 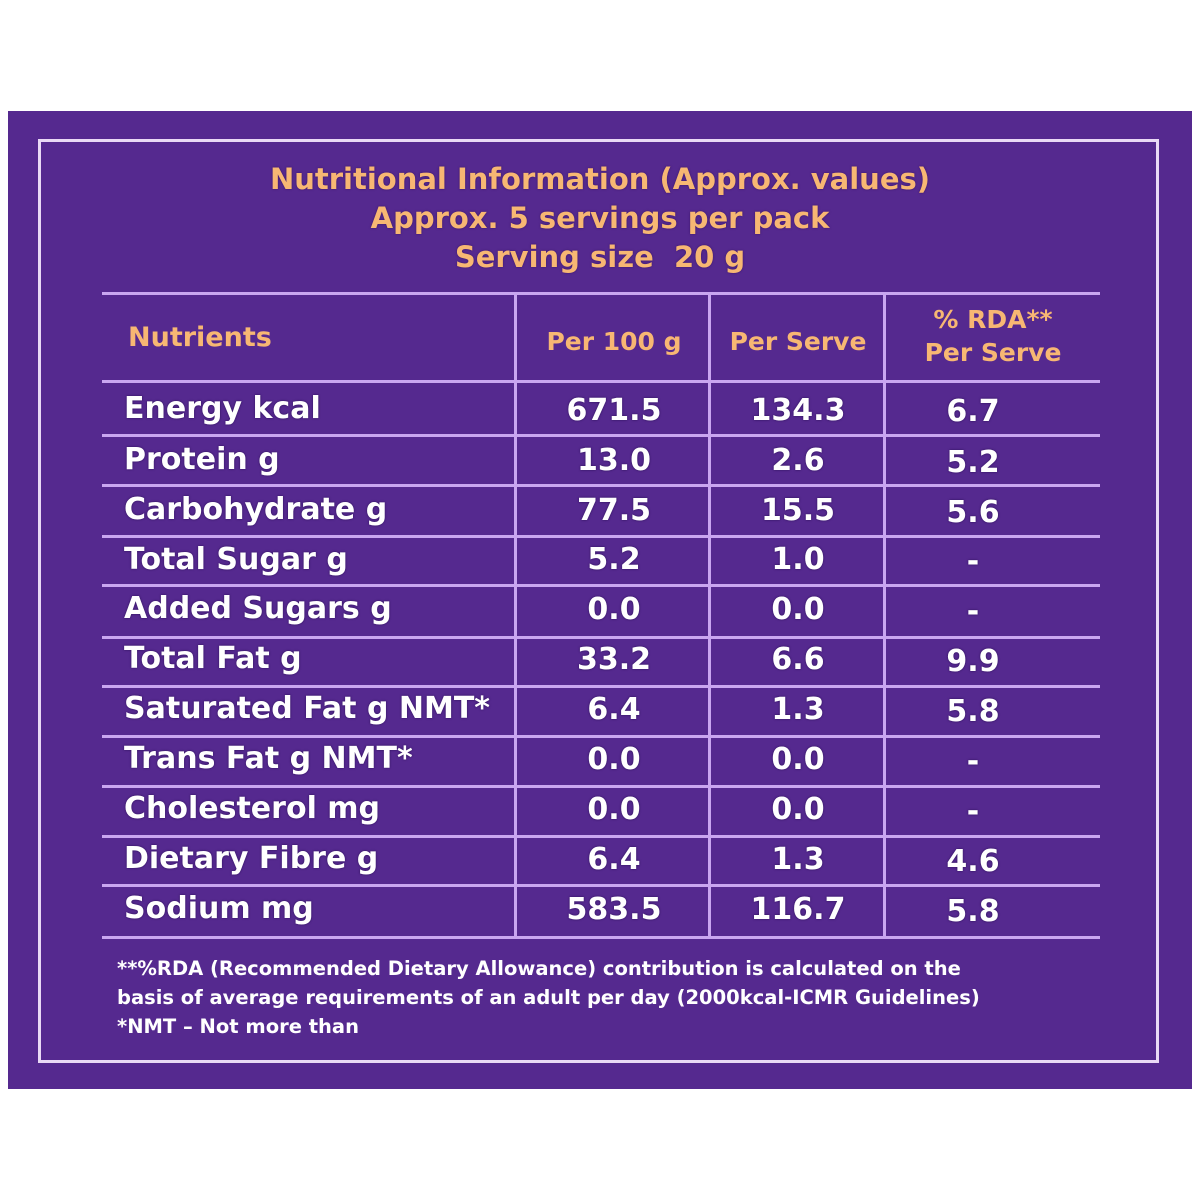 I want to click on footnote-nmt: *NMT – Not more than, so click(x=238, y=1026).